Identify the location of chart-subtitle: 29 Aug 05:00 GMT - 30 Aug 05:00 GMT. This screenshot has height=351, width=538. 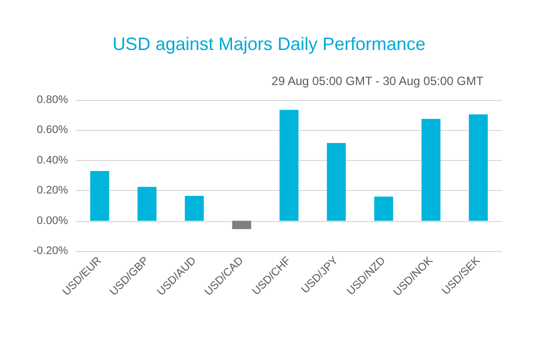
(378, 81).